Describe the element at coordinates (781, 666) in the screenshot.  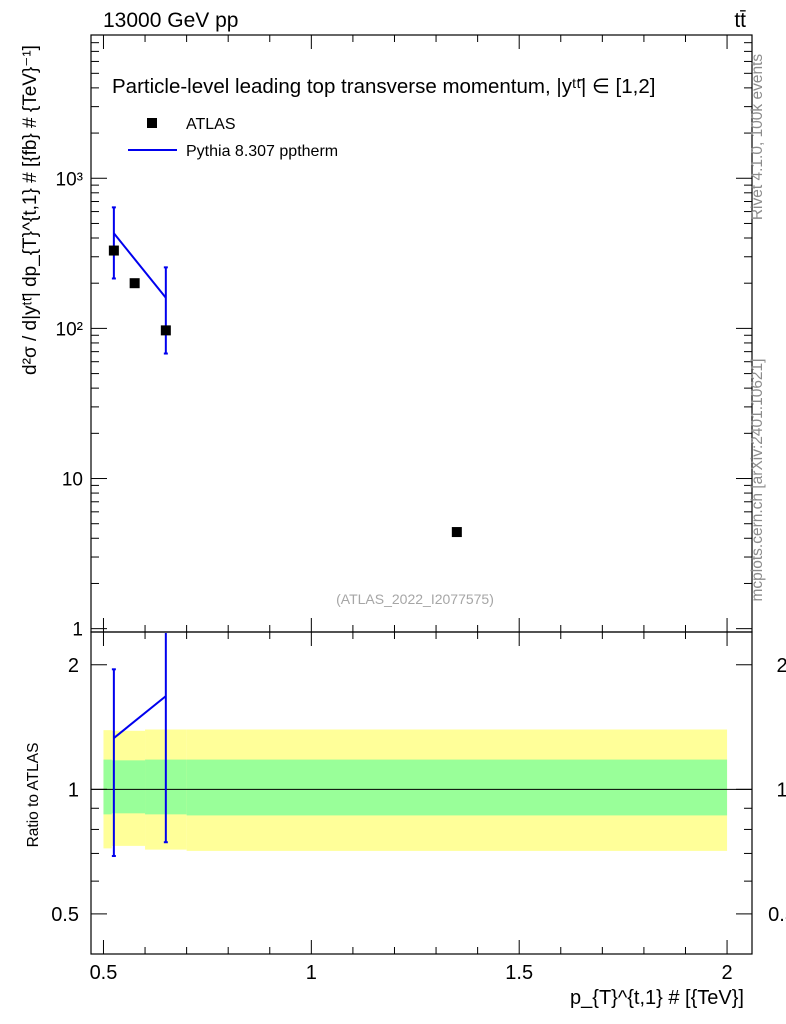
I see `ratio-y-tick-label-right-2: 2` at that location.